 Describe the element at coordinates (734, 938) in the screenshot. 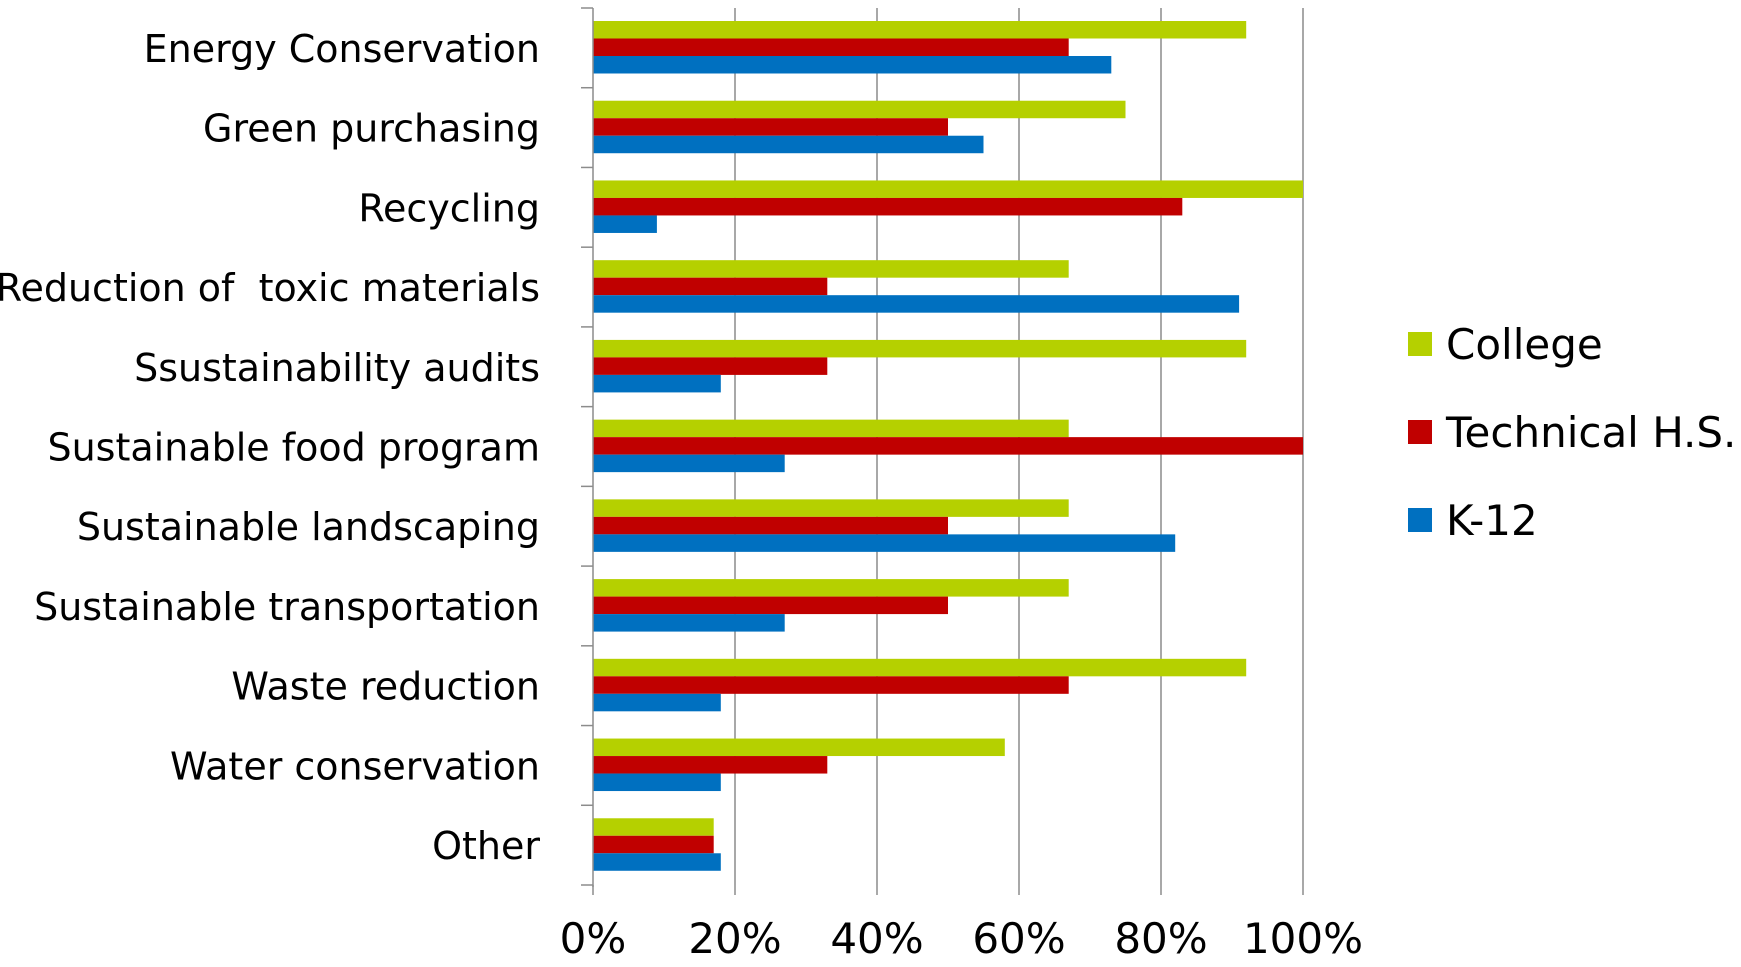

I see `x-tick-label: 20%` at that location.